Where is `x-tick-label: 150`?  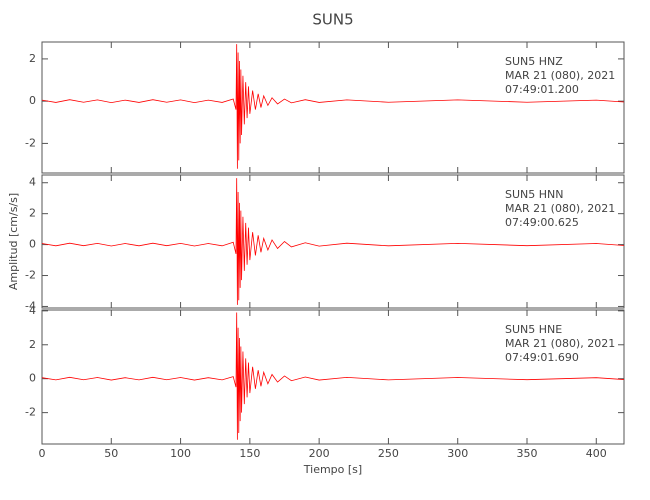
x-tick-label: 150 is located at coordinates (249, 453).